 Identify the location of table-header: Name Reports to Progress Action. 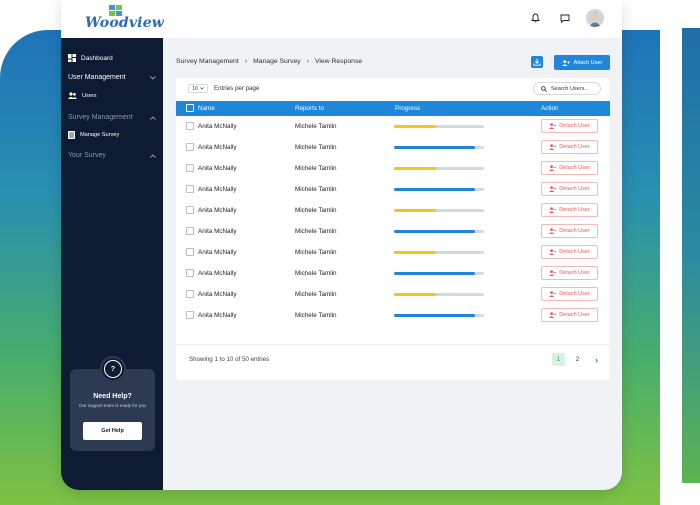
(393, 108).